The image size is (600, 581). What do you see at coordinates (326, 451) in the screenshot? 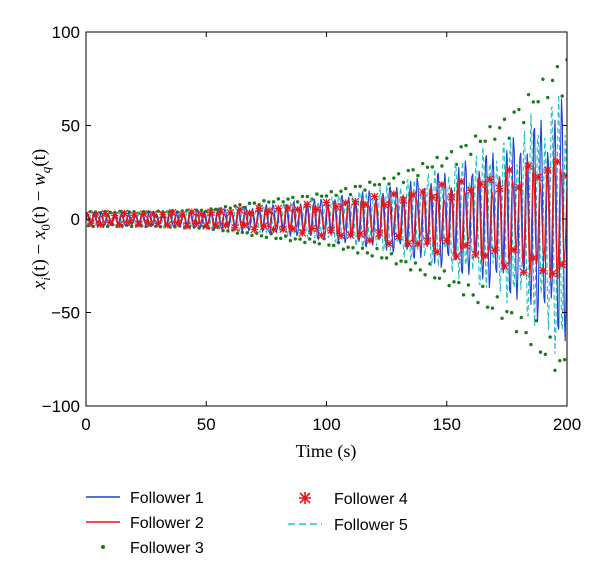
I see `x-axis-label: Time (s)` at bounding box center [326, 451].